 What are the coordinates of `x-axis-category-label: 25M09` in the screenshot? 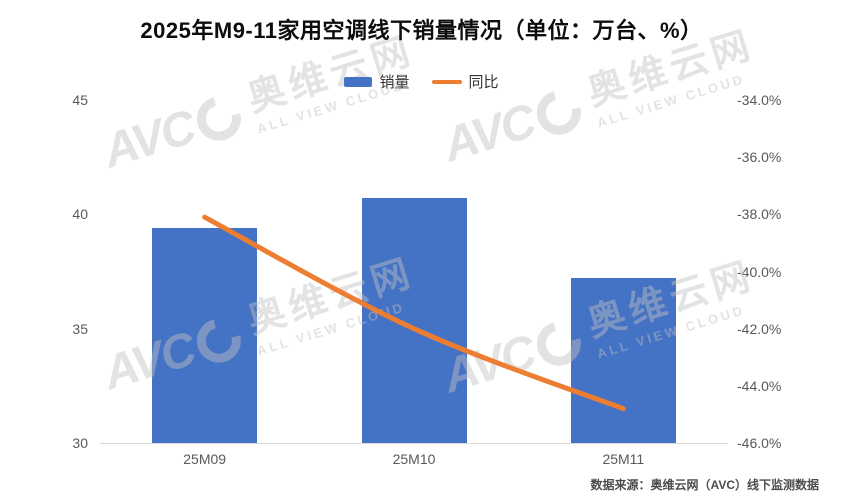 It's located at (205, 459).